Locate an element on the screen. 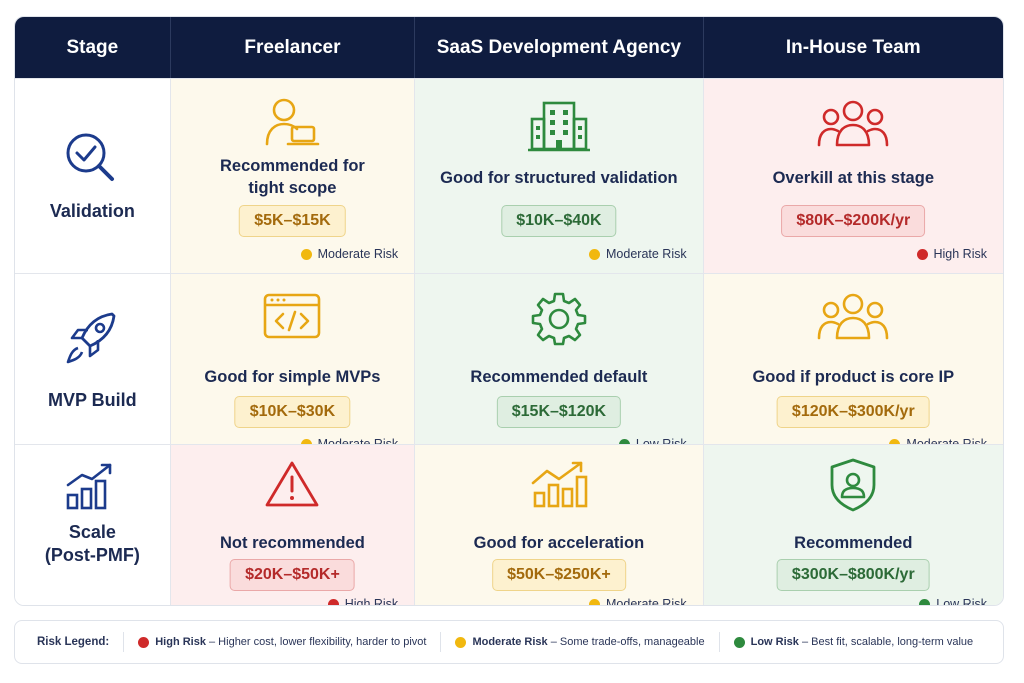 The image size is (1024, 683). risk-indicator: Low Risk is located at coordinates (953, 601).